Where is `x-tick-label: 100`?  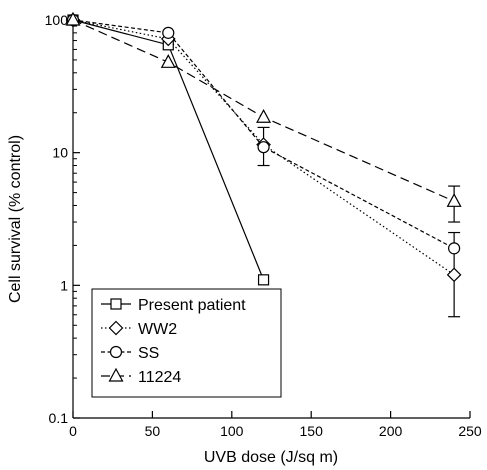 x-tick-label: 100 is located at coordinates (232, 431).